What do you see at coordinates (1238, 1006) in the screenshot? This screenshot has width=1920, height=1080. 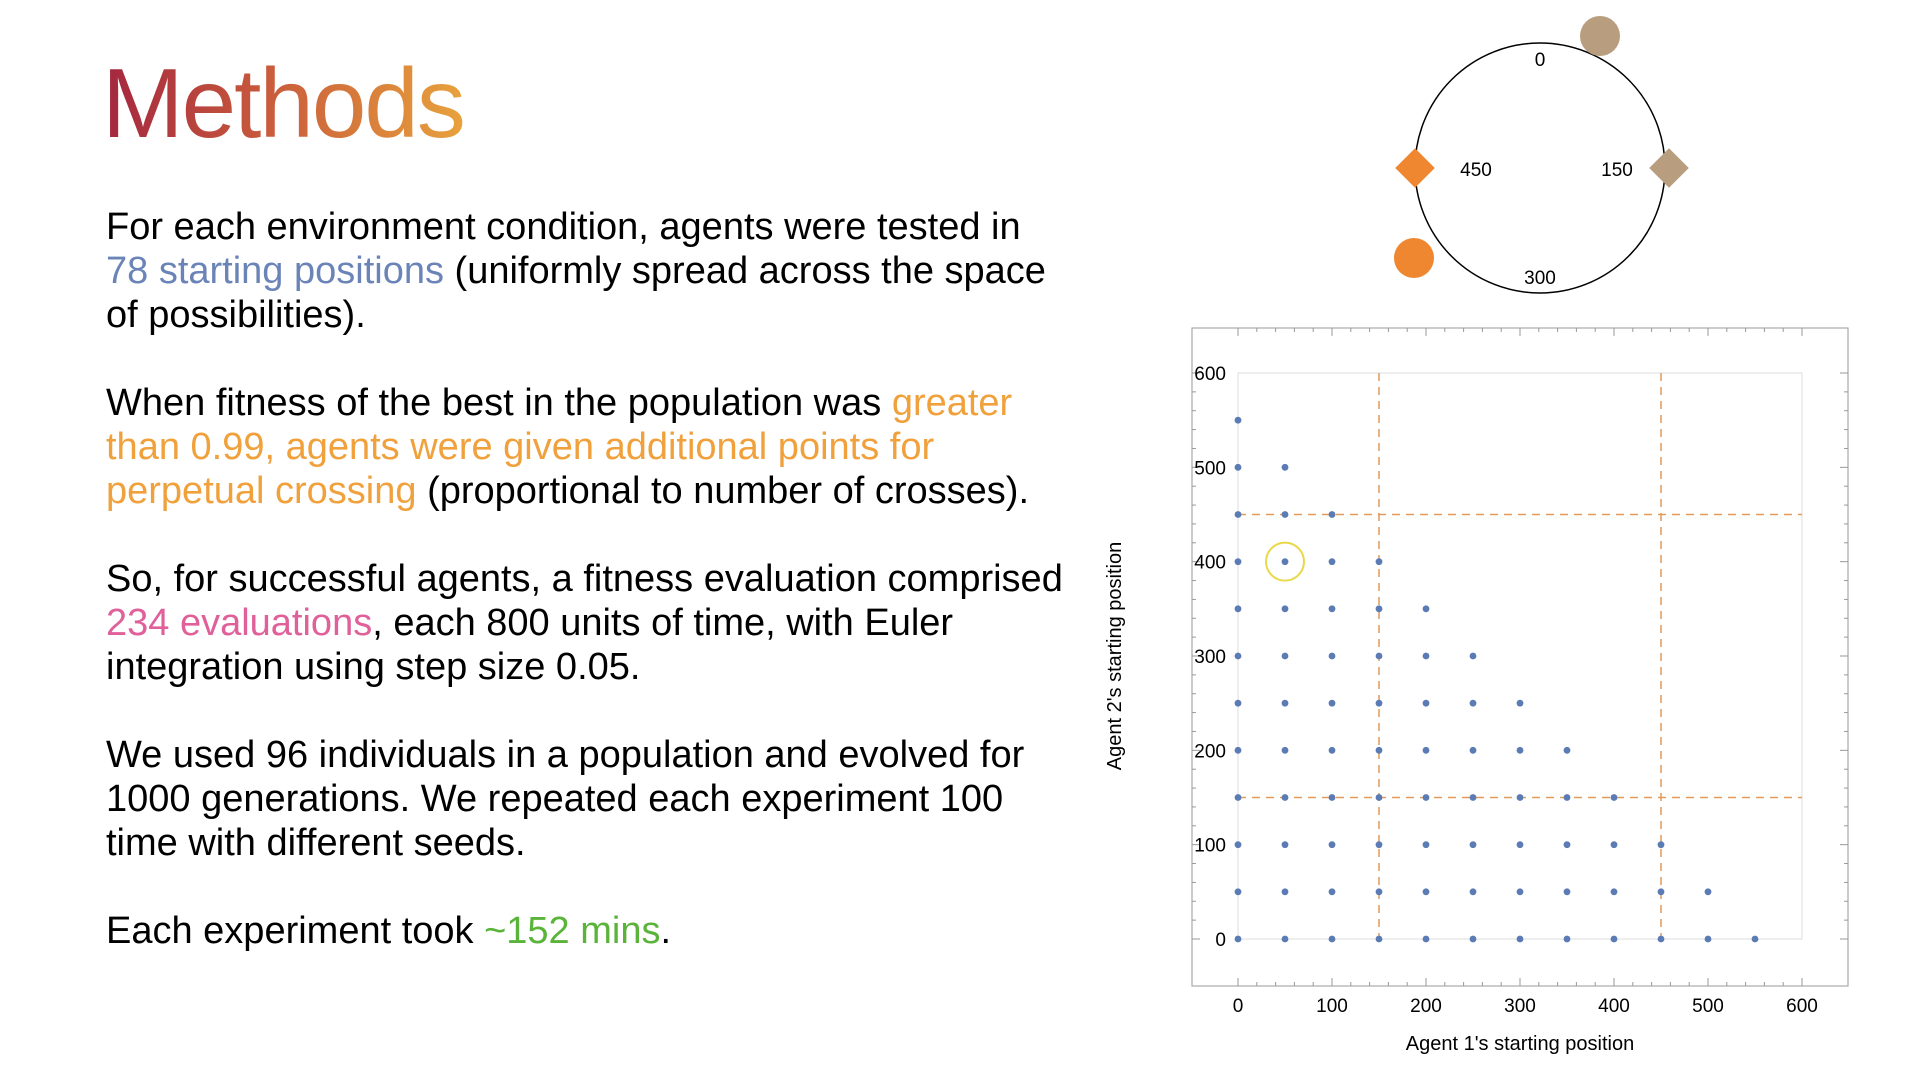 I see `x-tick-label: 0` at bounding box center [1238, 1006].